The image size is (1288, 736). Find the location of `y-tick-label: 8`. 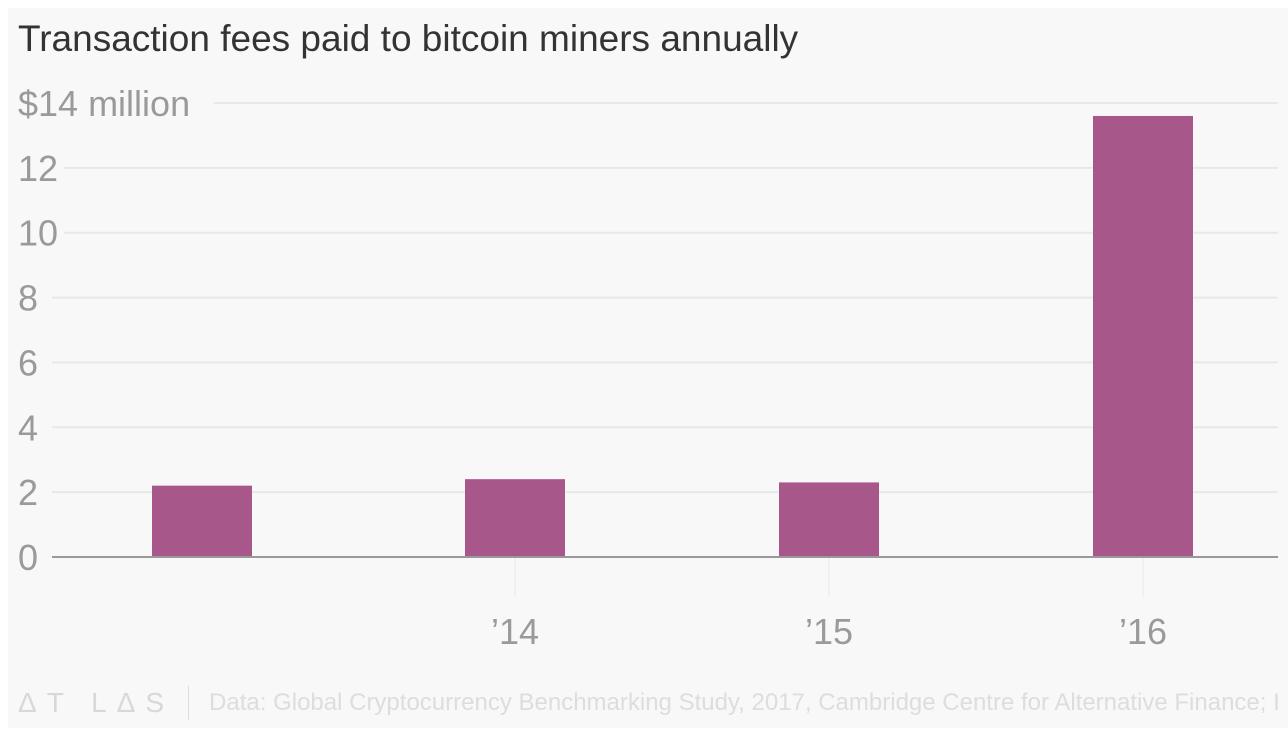

y-tick-label: 8 is located at coordinates (28, 298).